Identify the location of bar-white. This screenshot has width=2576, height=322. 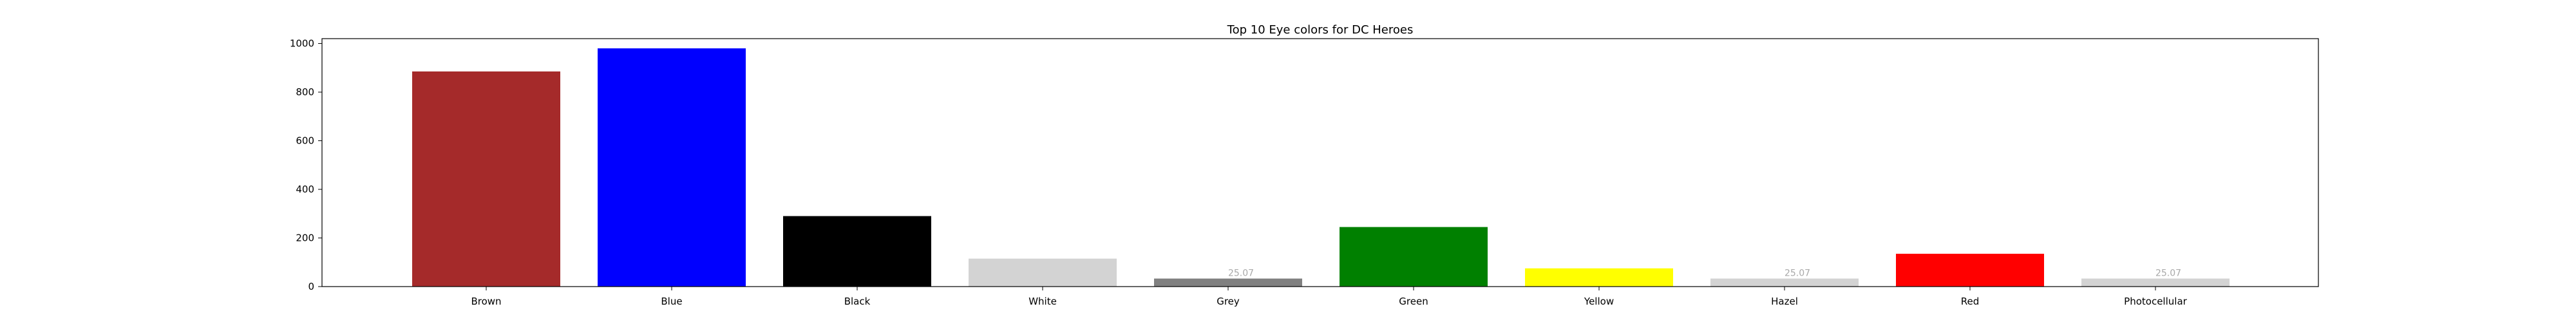
(1043, 272).